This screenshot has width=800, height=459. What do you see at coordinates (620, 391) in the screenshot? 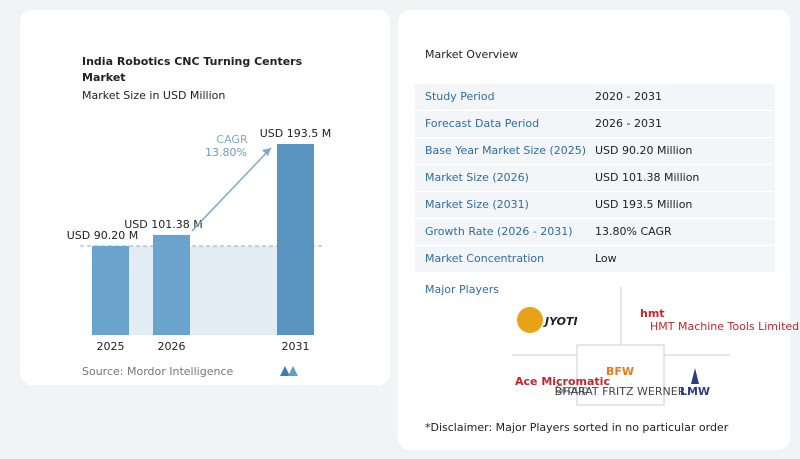
I see `player-sub: BHARAT FRITZ WERNER` at bounding box center [620, 391].